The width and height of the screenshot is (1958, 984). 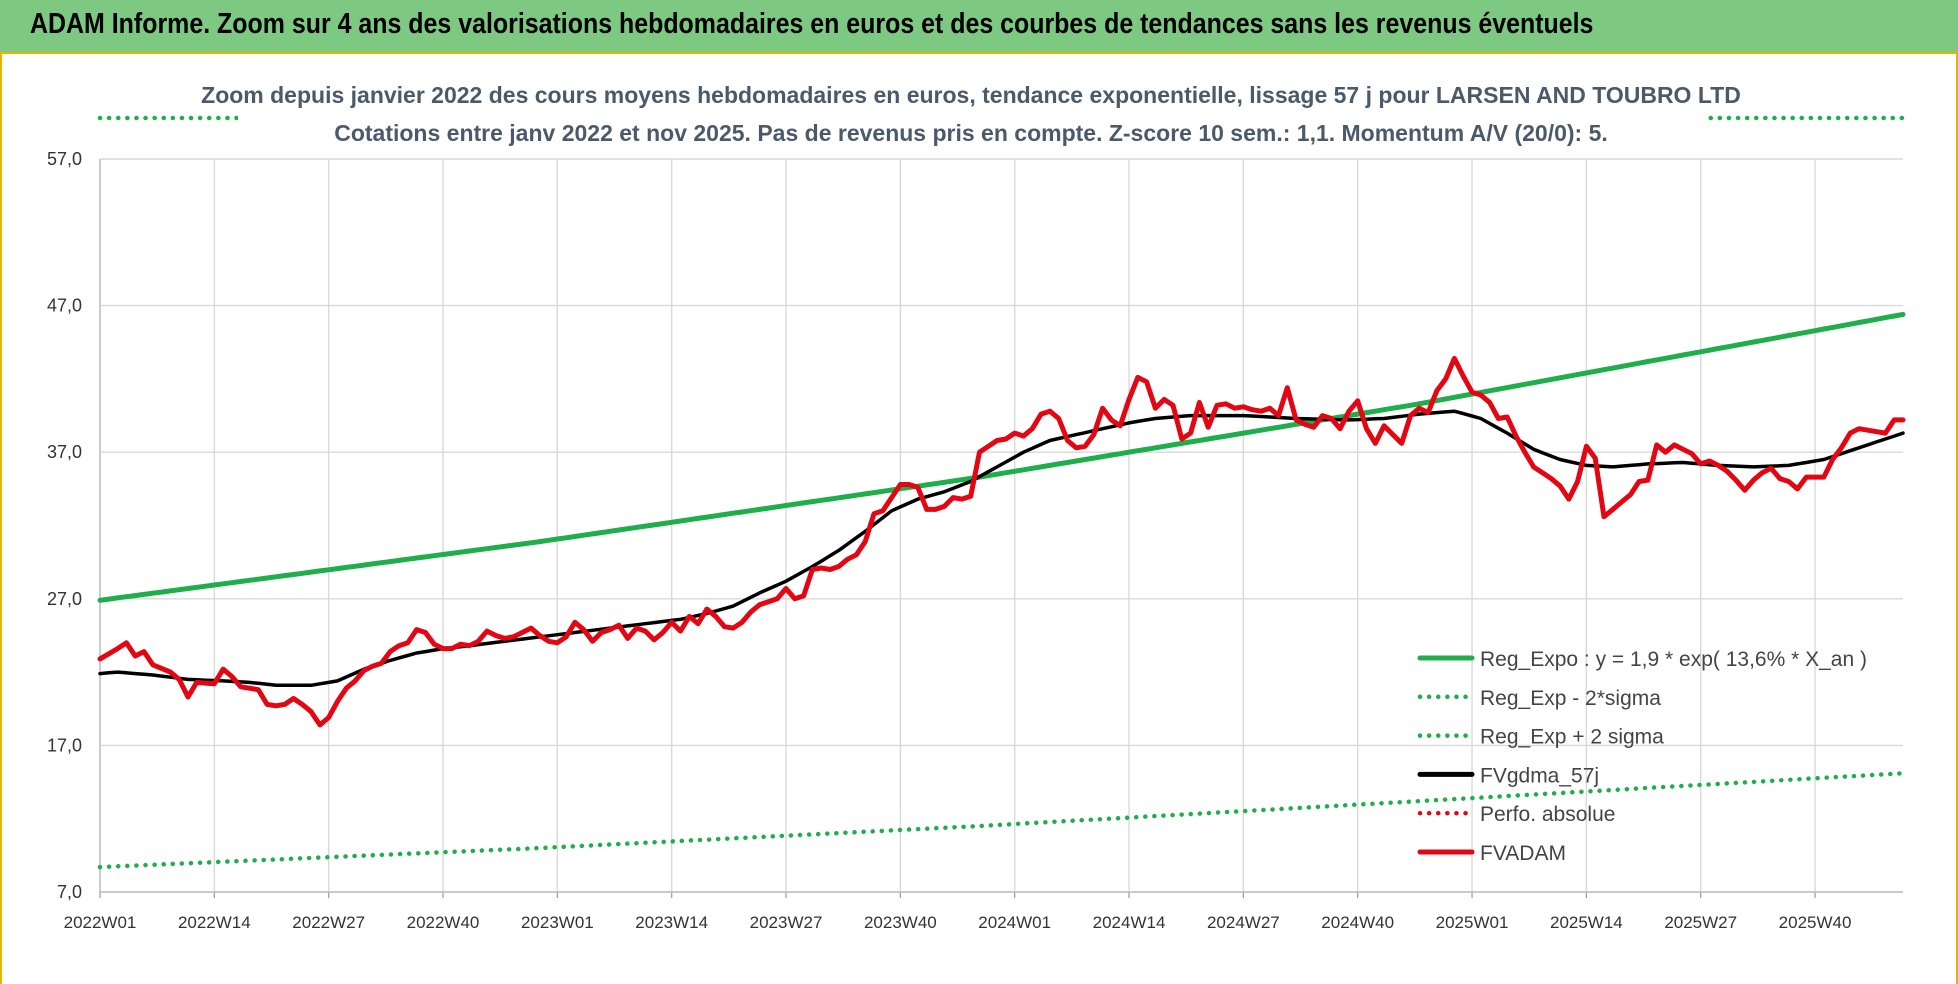 I want to click on legend-label: Perfo. absolue, so click(x=1547, y=814).